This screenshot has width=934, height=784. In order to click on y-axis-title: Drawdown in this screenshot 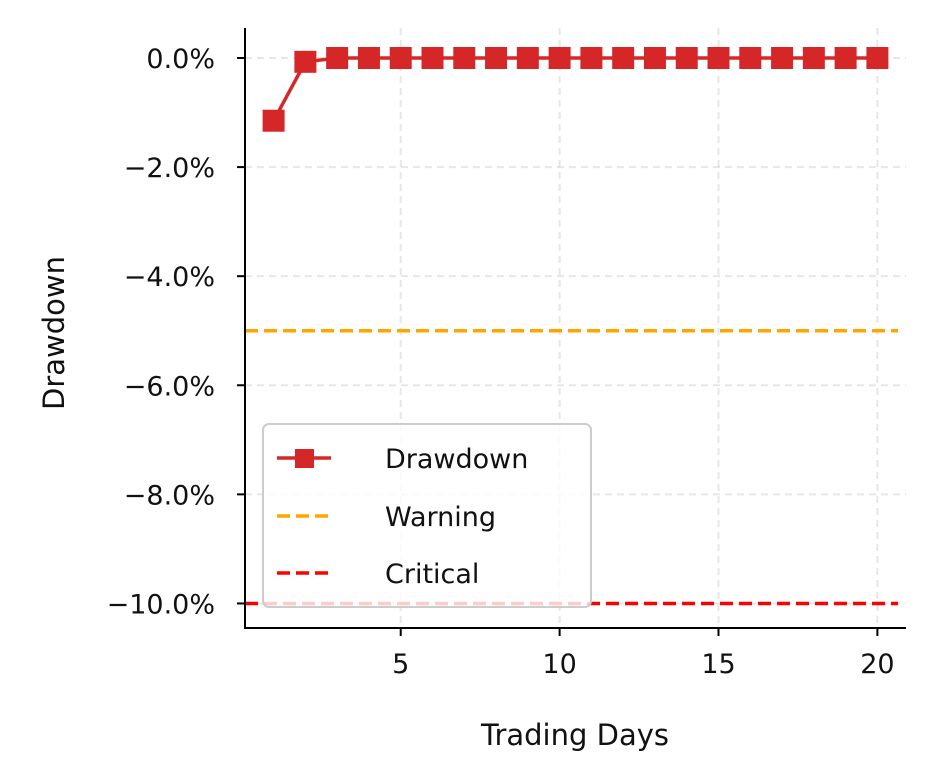, I will do `click(54, 333)`.